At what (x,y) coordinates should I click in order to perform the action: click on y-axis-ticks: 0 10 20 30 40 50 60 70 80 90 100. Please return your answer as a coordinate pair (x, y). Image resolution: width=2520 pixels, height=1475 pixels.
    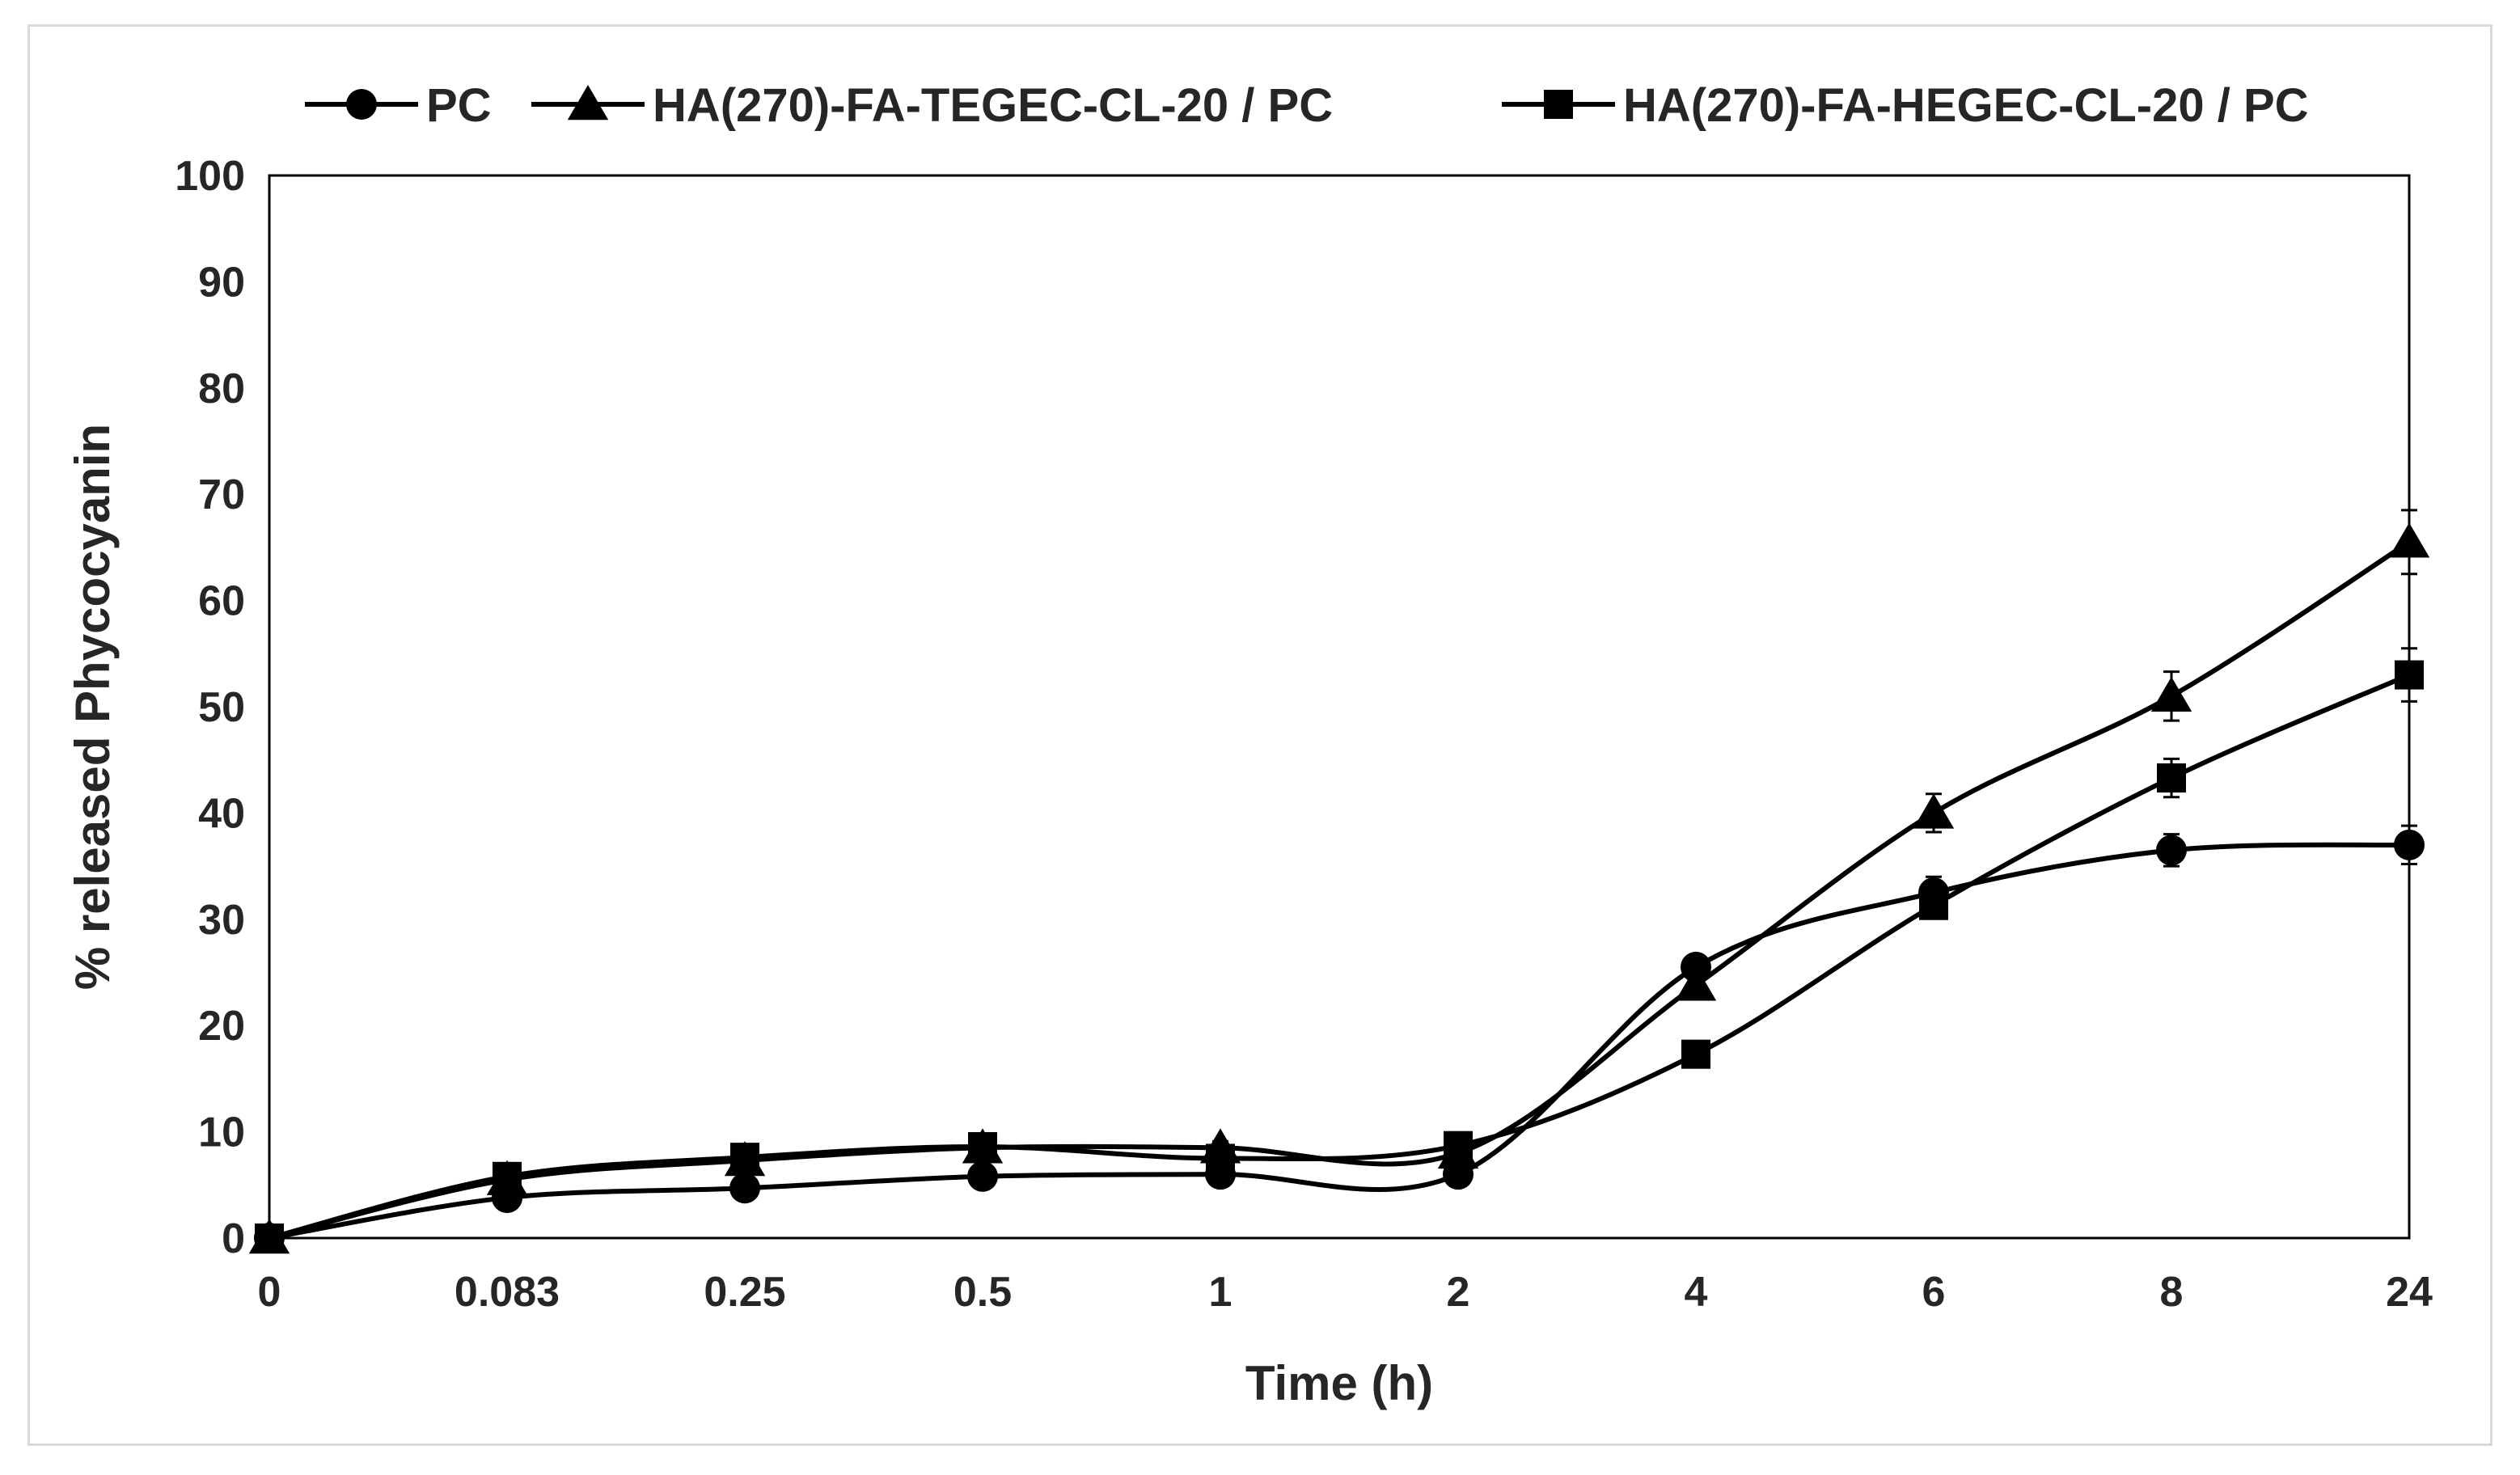
    Looking at the image, I should click on (210, 708).